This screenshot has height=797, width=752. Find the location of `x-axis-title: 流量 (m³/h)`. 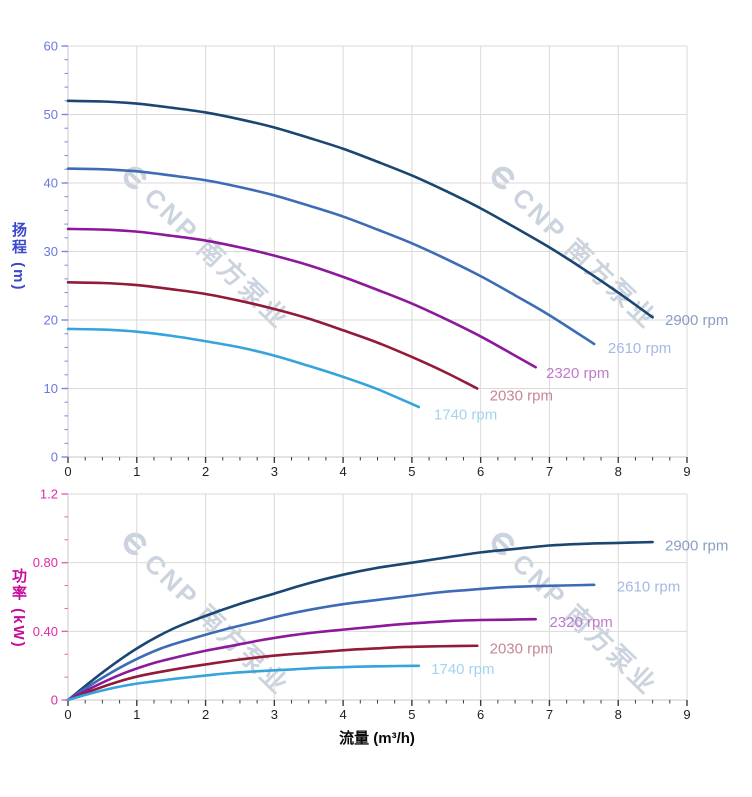

x-axis-title: 流量 (m³/h) is located at coordinates (377, 738).